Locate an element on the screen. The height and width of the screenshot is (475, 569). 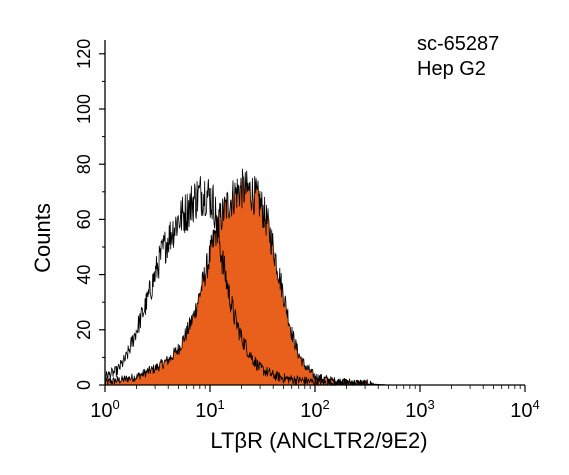
y-tick-label: 0 is located at coordinates (84, 385).